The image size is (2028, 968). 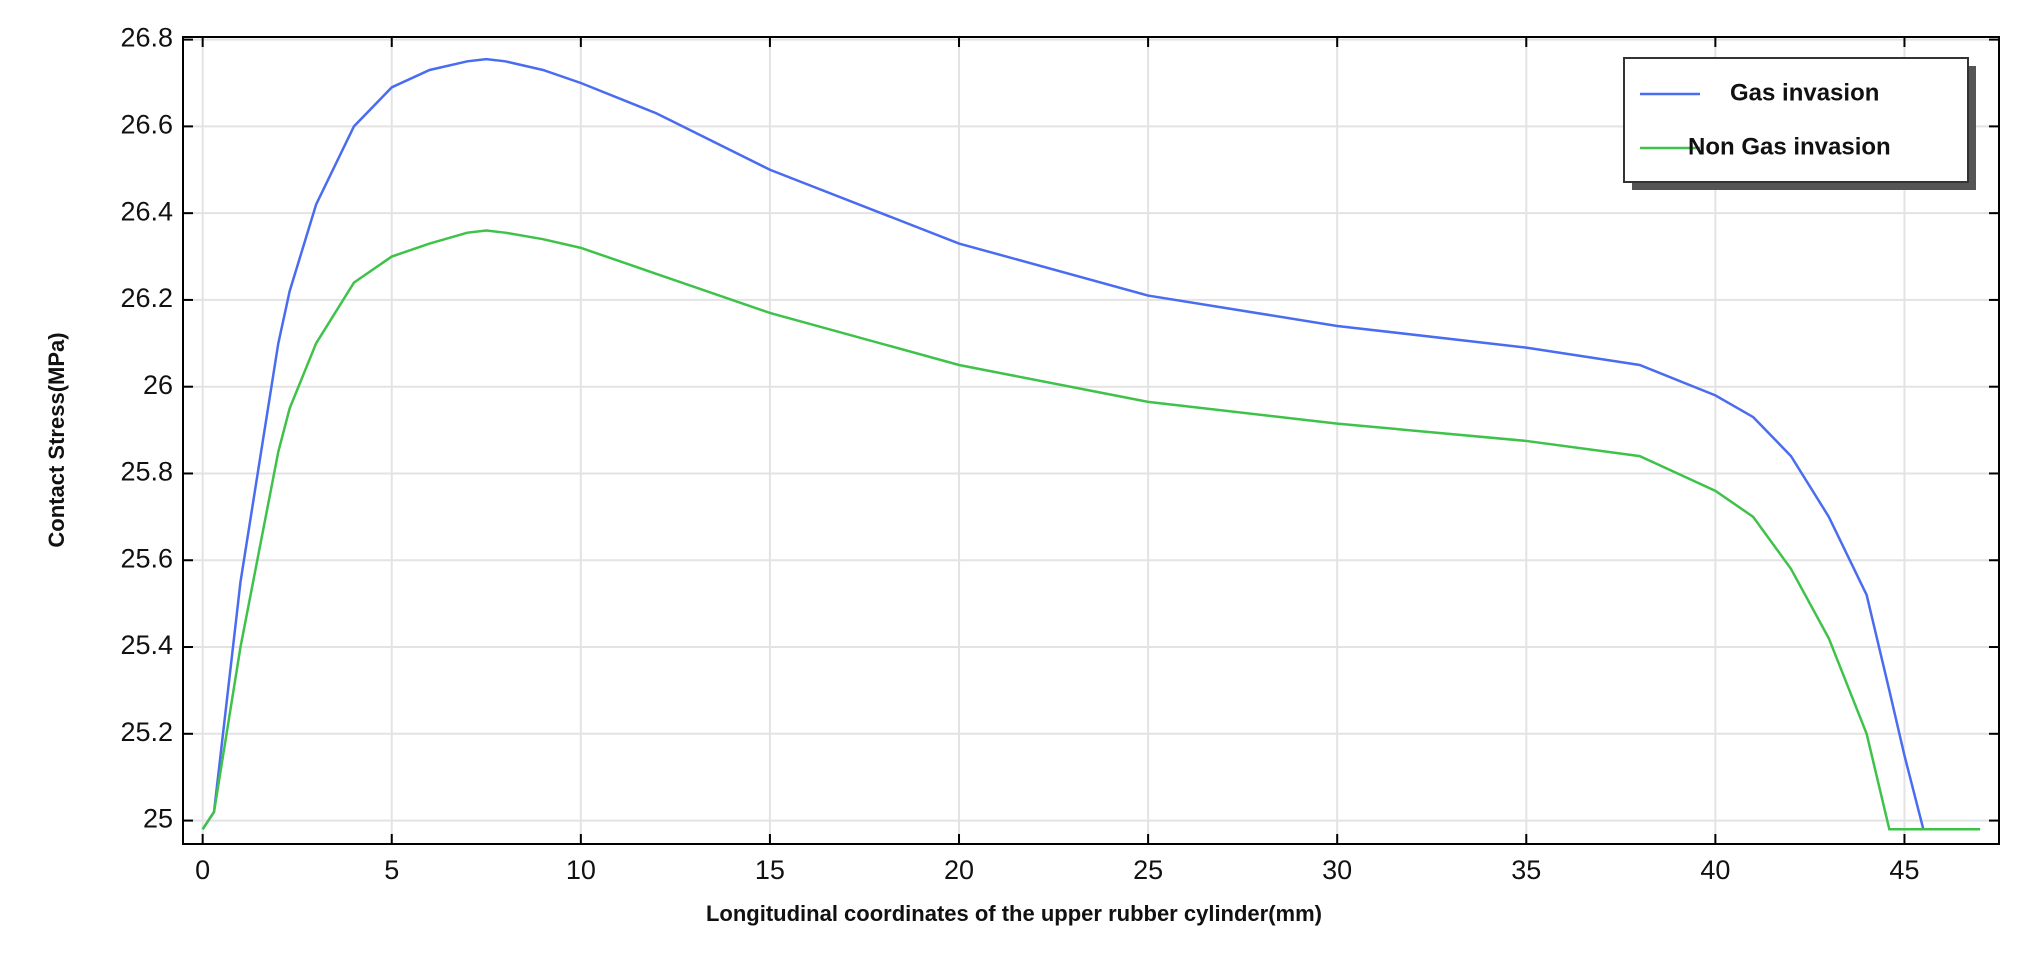 What do you see at coordinates (770, 870) in the screenshot?
I see `x-tick-label: 15` at bounding box center [770, 870].